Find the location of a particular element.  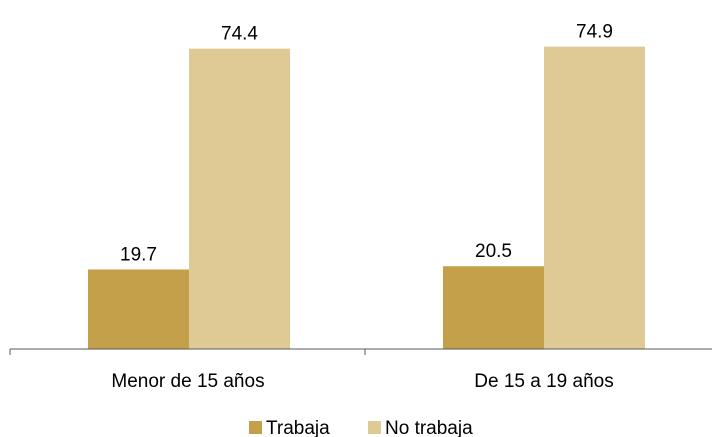

category-label-15-19: De 15 a 19 años is located at coordinates (543, 381).